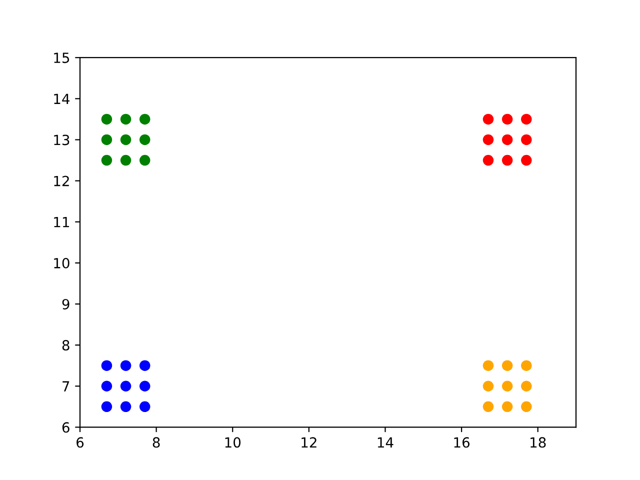 Image resolution: width=640 pixels, height=480 pixels. I want to click on x-tick-label: 10, so click(233, 442).